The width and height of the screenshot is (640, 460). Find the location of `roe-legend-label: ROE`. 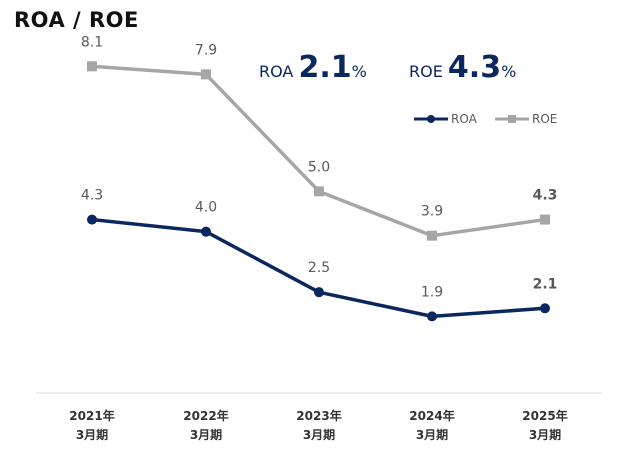

roe-legend-label: ROE is located at coordinates (544, 119).